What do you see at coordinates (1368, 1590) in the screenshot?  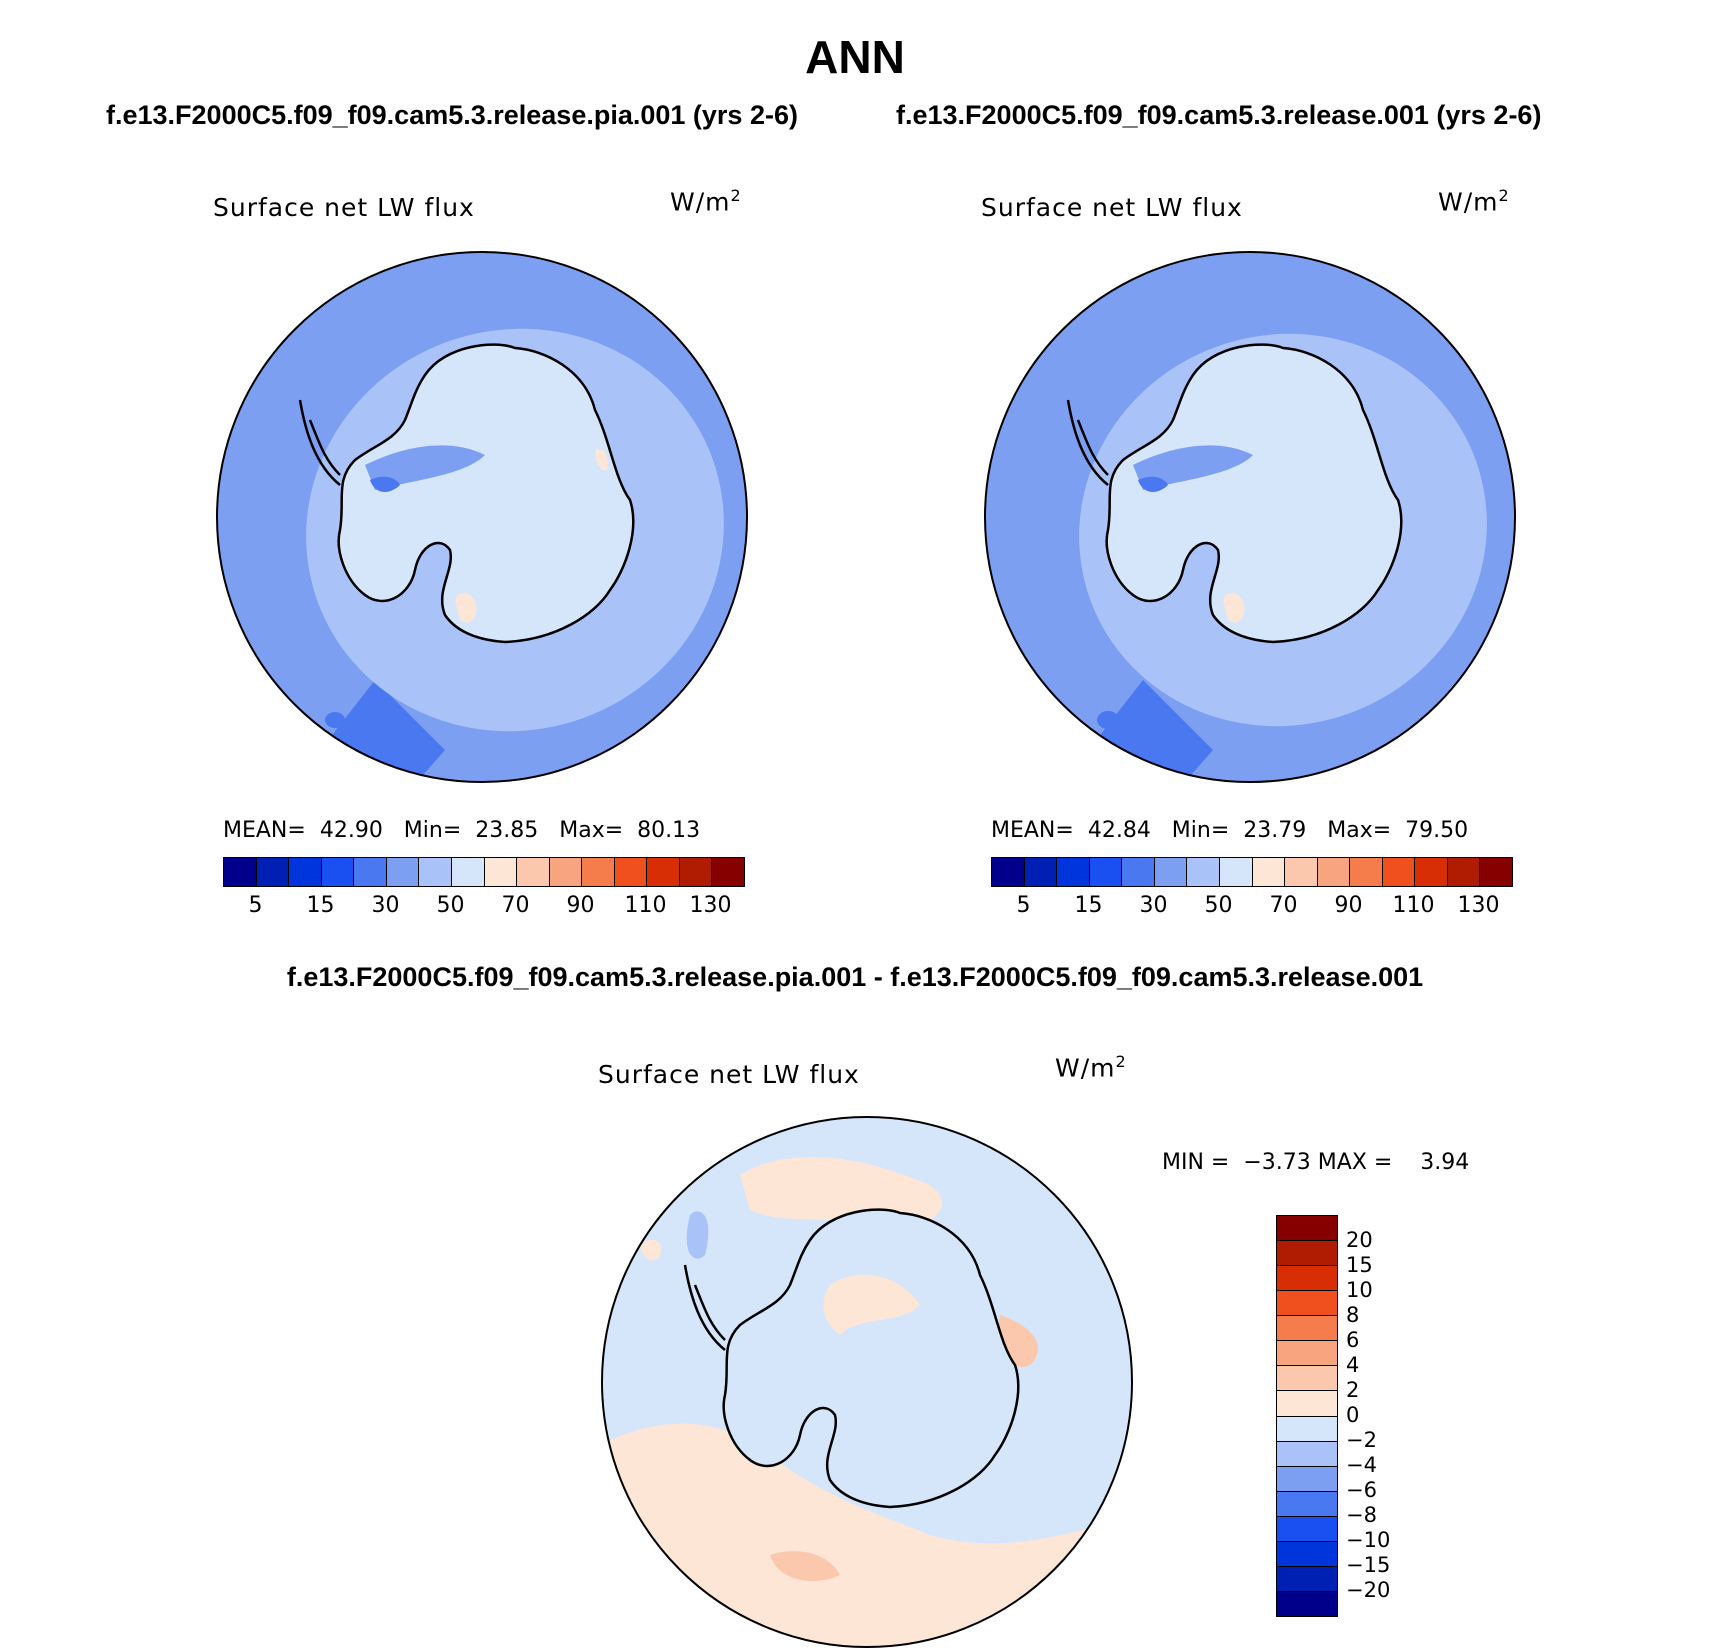 I see `diff-colorbar-tick-label: −20` at bounding box center [1368, 1590].